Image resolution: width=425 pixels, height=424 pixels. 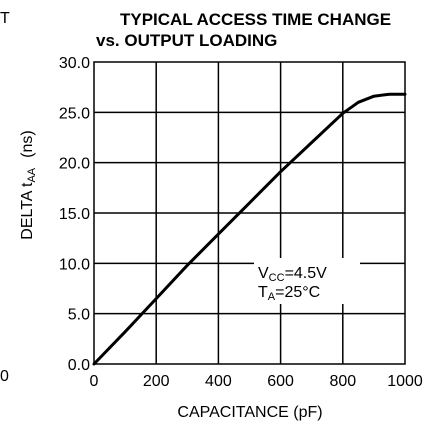 What do you see at coordinates (280, 381) in the screenshot?
I see `x-tick-label: 600` at bounding box center [280, 381].